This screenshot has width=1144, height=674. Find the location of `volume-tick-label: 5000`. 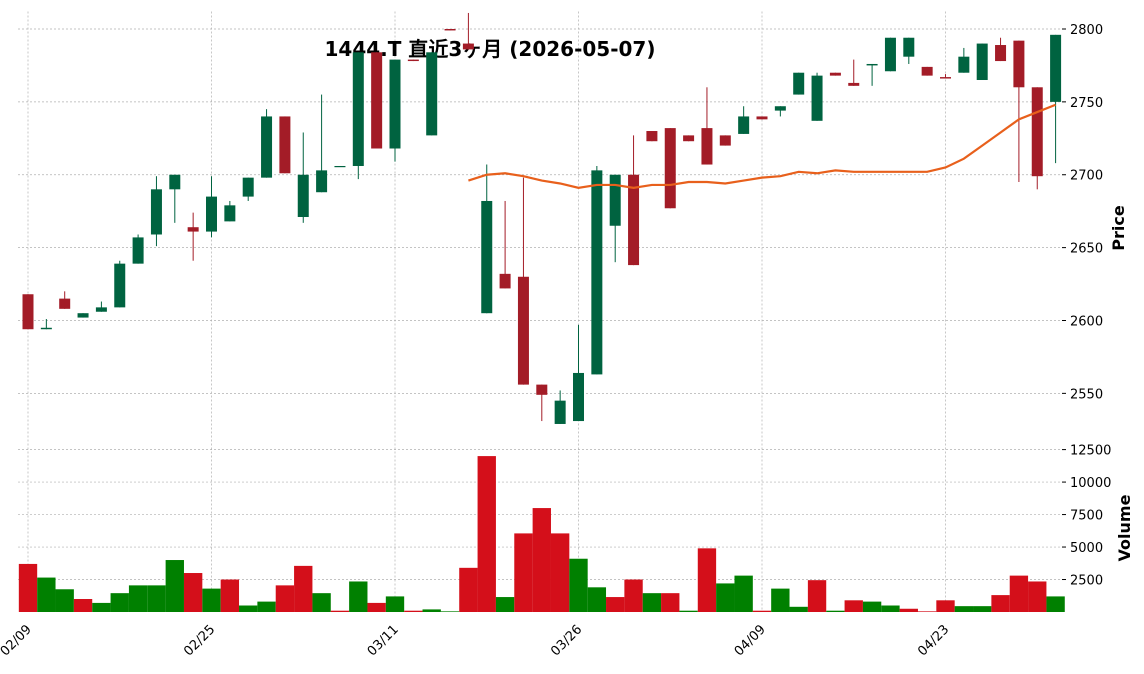

volume-tick-label: 5000 is located at coordinates (1086, 548).